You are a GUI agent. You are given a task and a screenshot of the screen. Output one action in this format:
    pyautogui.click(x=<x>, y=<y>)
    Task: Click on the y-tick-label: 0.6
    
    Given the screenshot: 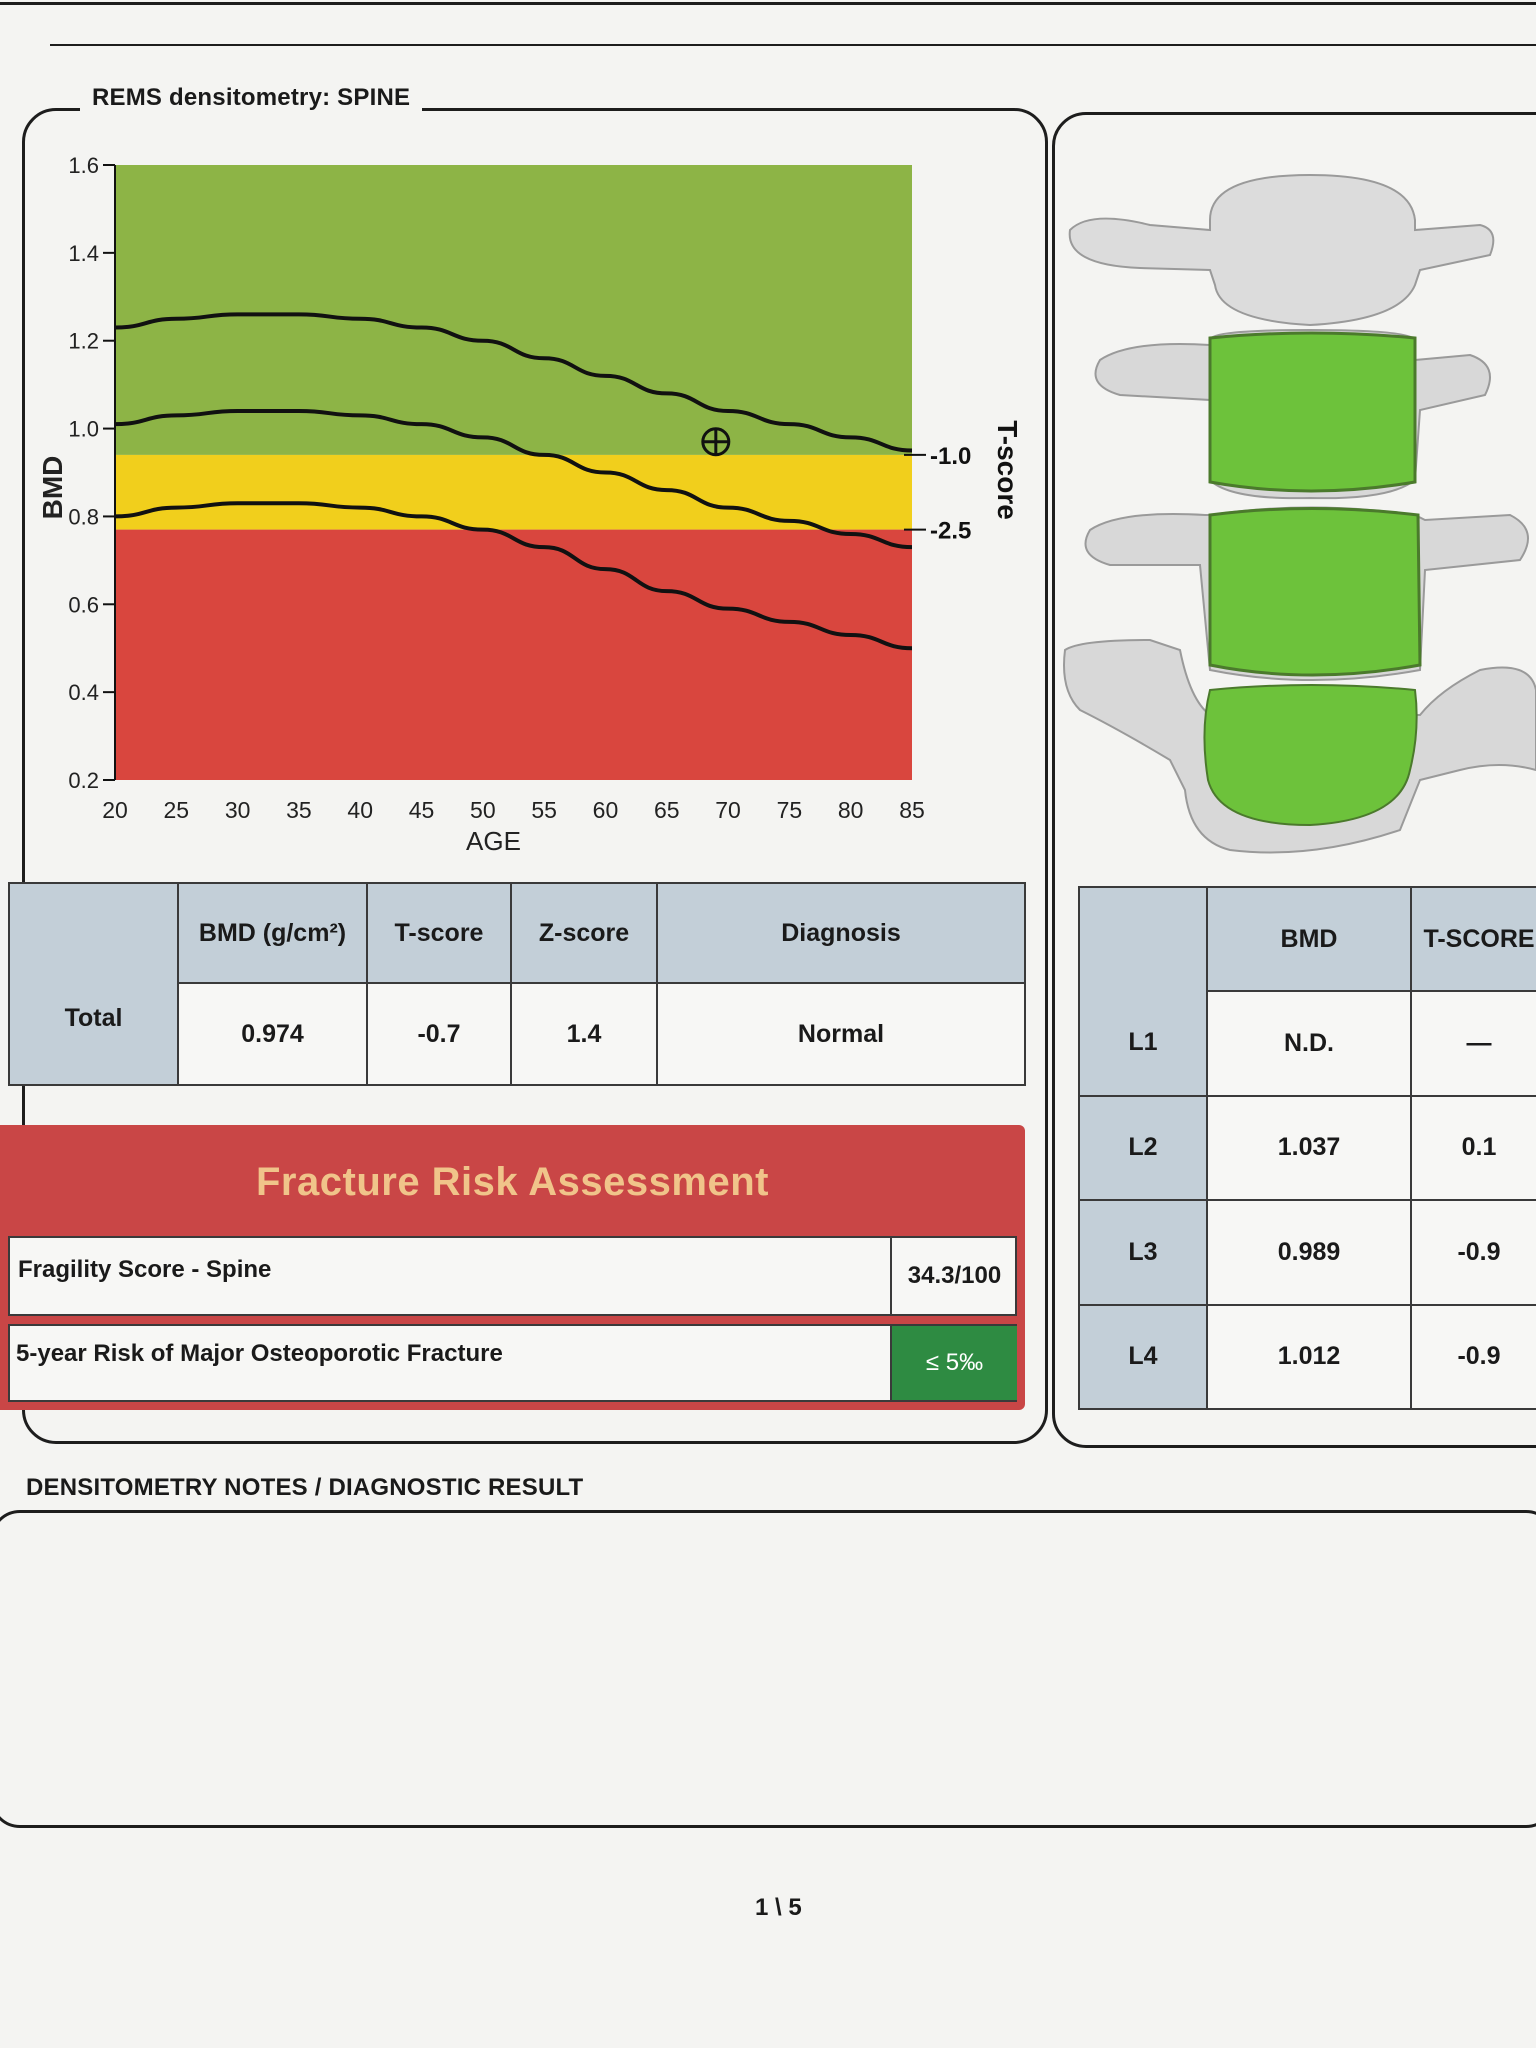 What is the action you would take?
    pyautogui.click(x=83, y=604)
    